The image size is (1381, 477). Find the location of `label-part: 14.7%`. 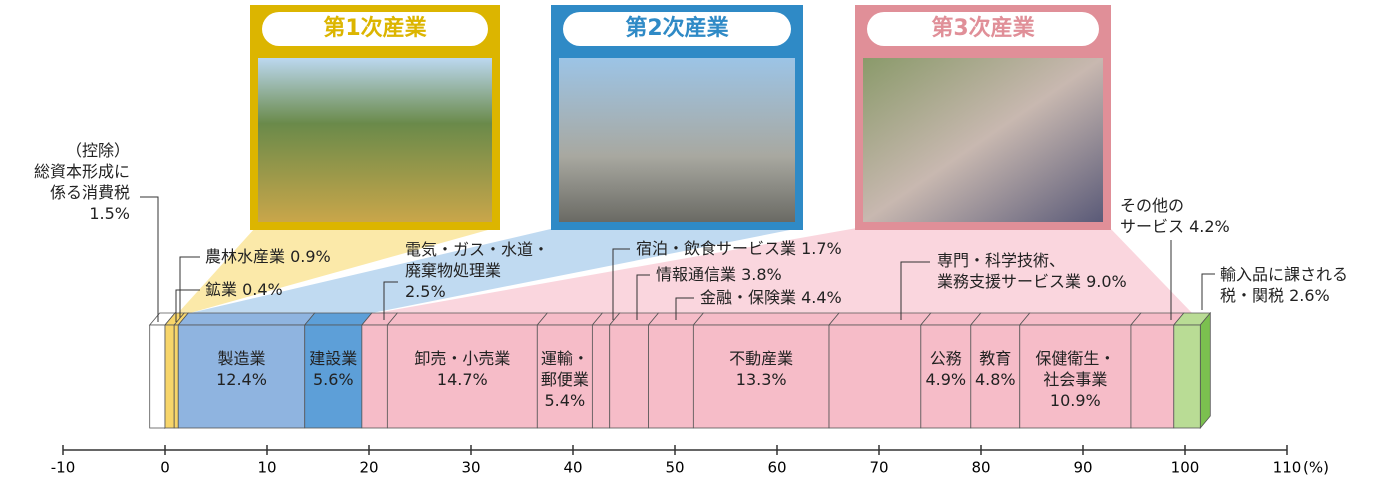

label-part: 14.7% is located at coordinates (462, 379).